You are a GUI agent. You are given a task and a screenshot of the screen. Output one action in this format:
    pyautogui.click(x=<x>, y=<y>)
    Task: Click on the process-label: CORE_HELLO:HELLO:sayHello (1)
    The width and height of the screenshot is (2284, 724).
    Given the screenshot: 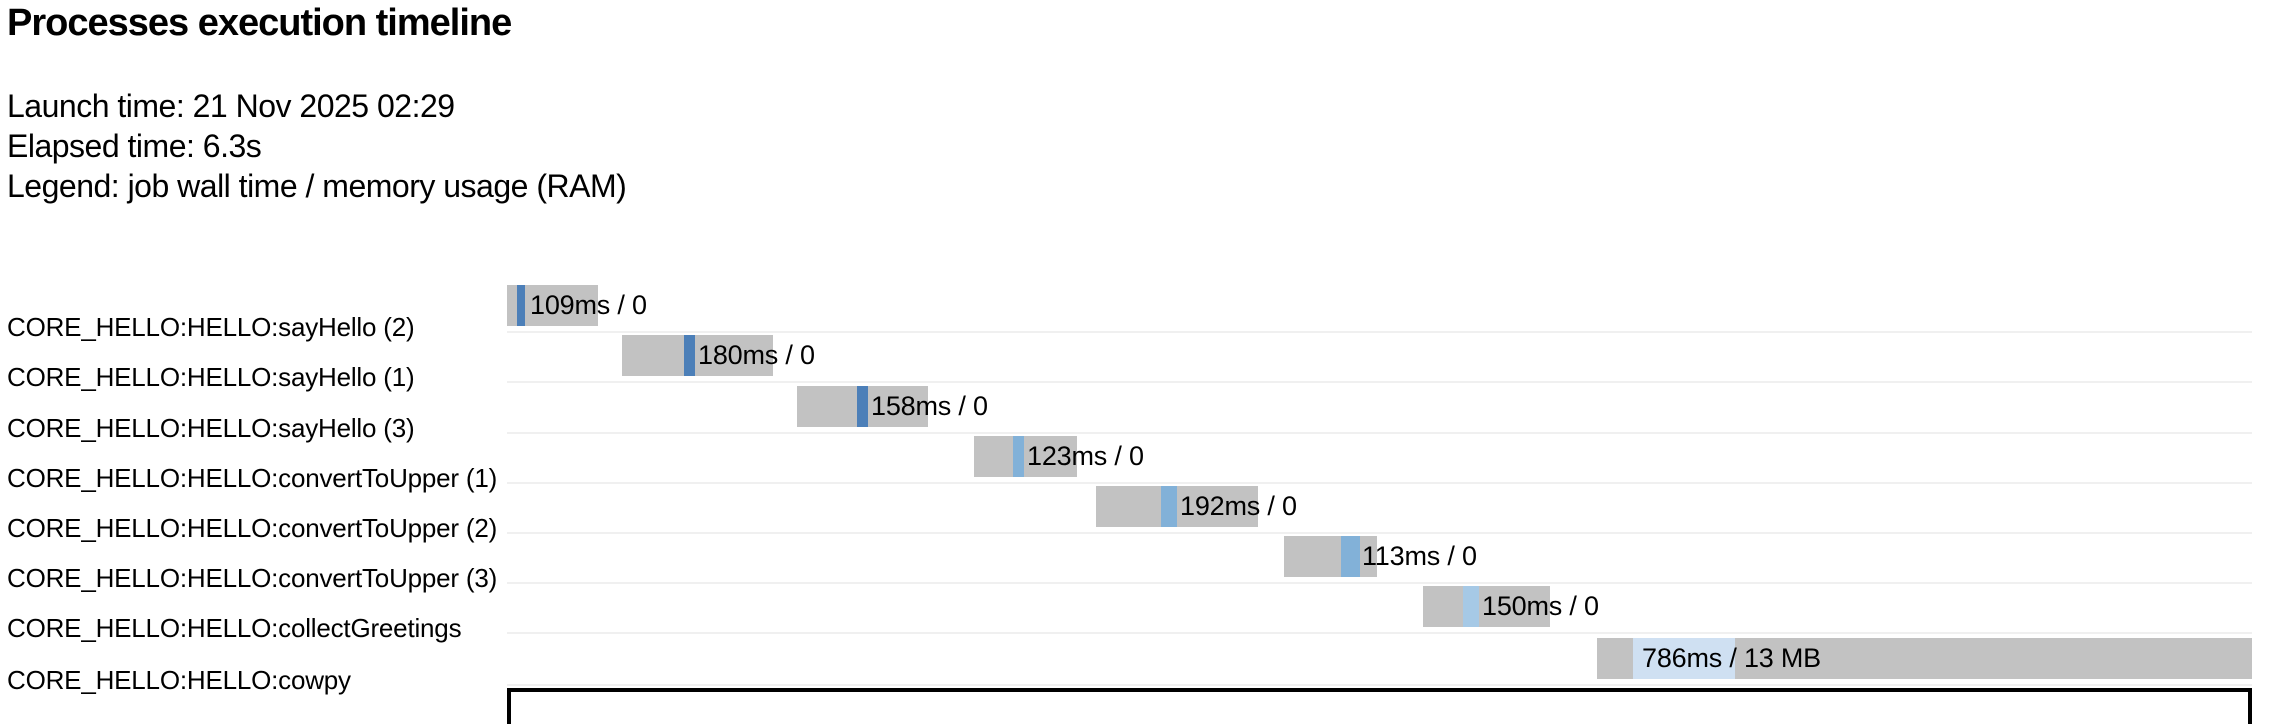 What is the action you would take?
    pyautogui.click(x=211, y=377)
    